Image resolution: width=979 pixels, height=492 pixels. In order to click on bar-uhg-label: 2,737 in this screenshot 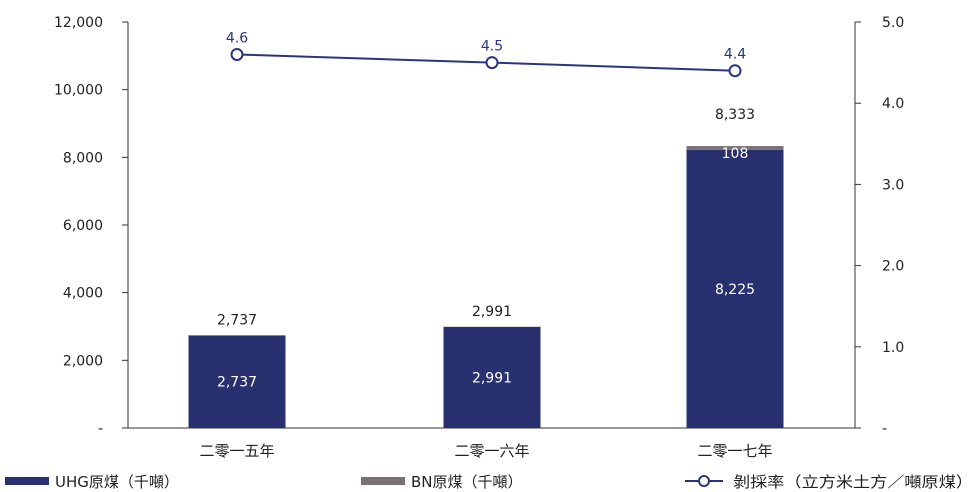, I will do `click(237, 383)`.